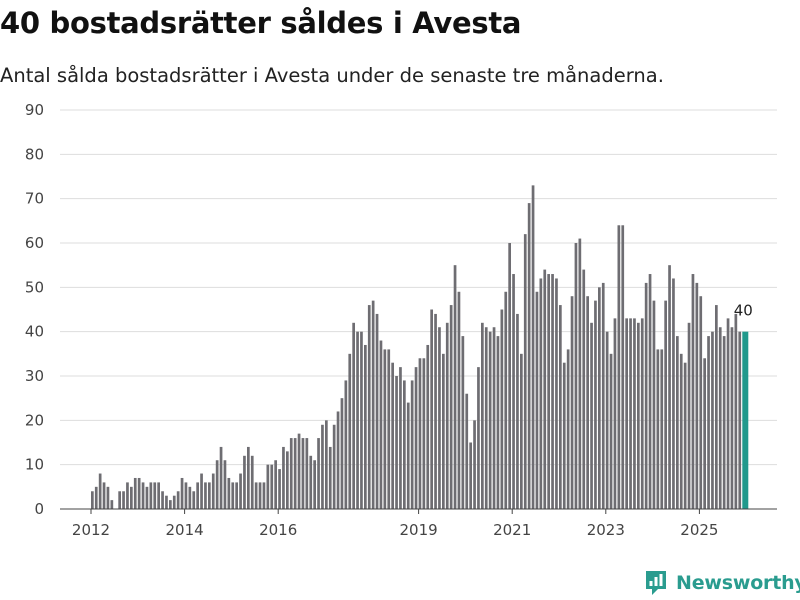  I want to click on bar-latest, so click(745, 420).